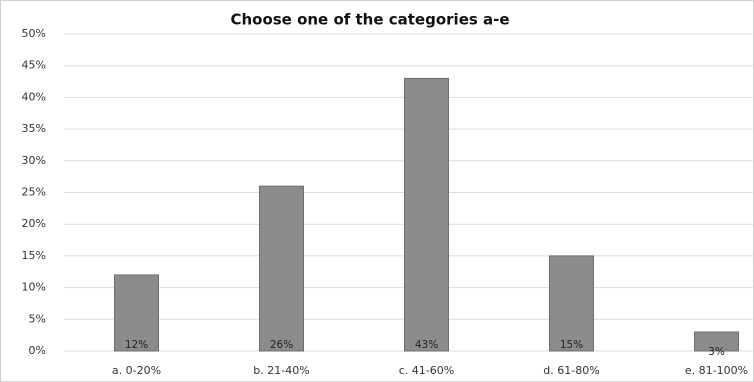 The image size is (754, 382). Describe the element at coordinates (716, 352) in the screenshot. I see `value-label: 3%` at that location.